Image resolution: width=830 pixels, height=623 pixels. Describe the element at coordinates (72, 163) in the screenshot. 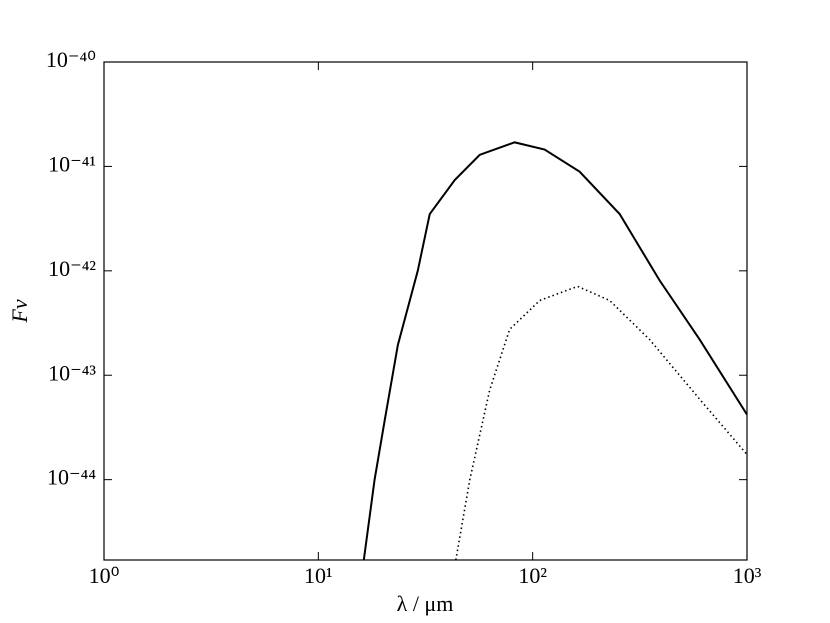

I see `y-tick-label: 10⁻⁴¹` at that location.